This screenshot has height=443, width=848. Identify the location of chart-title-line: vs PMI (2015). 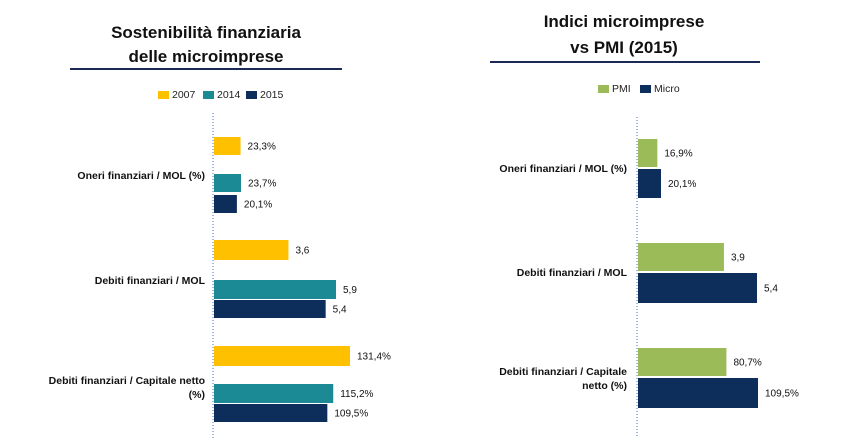
(624, 47).